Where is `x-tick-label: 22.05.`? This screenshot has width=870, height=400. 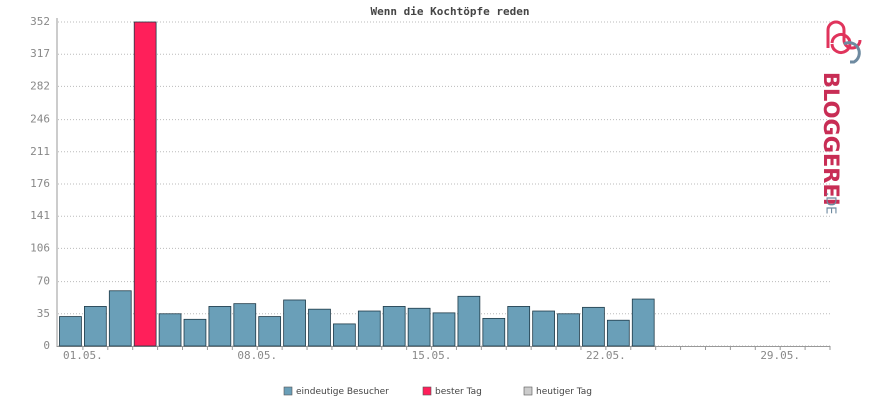 x-tick-label: 22.05. is located at coordinates (606, 355).